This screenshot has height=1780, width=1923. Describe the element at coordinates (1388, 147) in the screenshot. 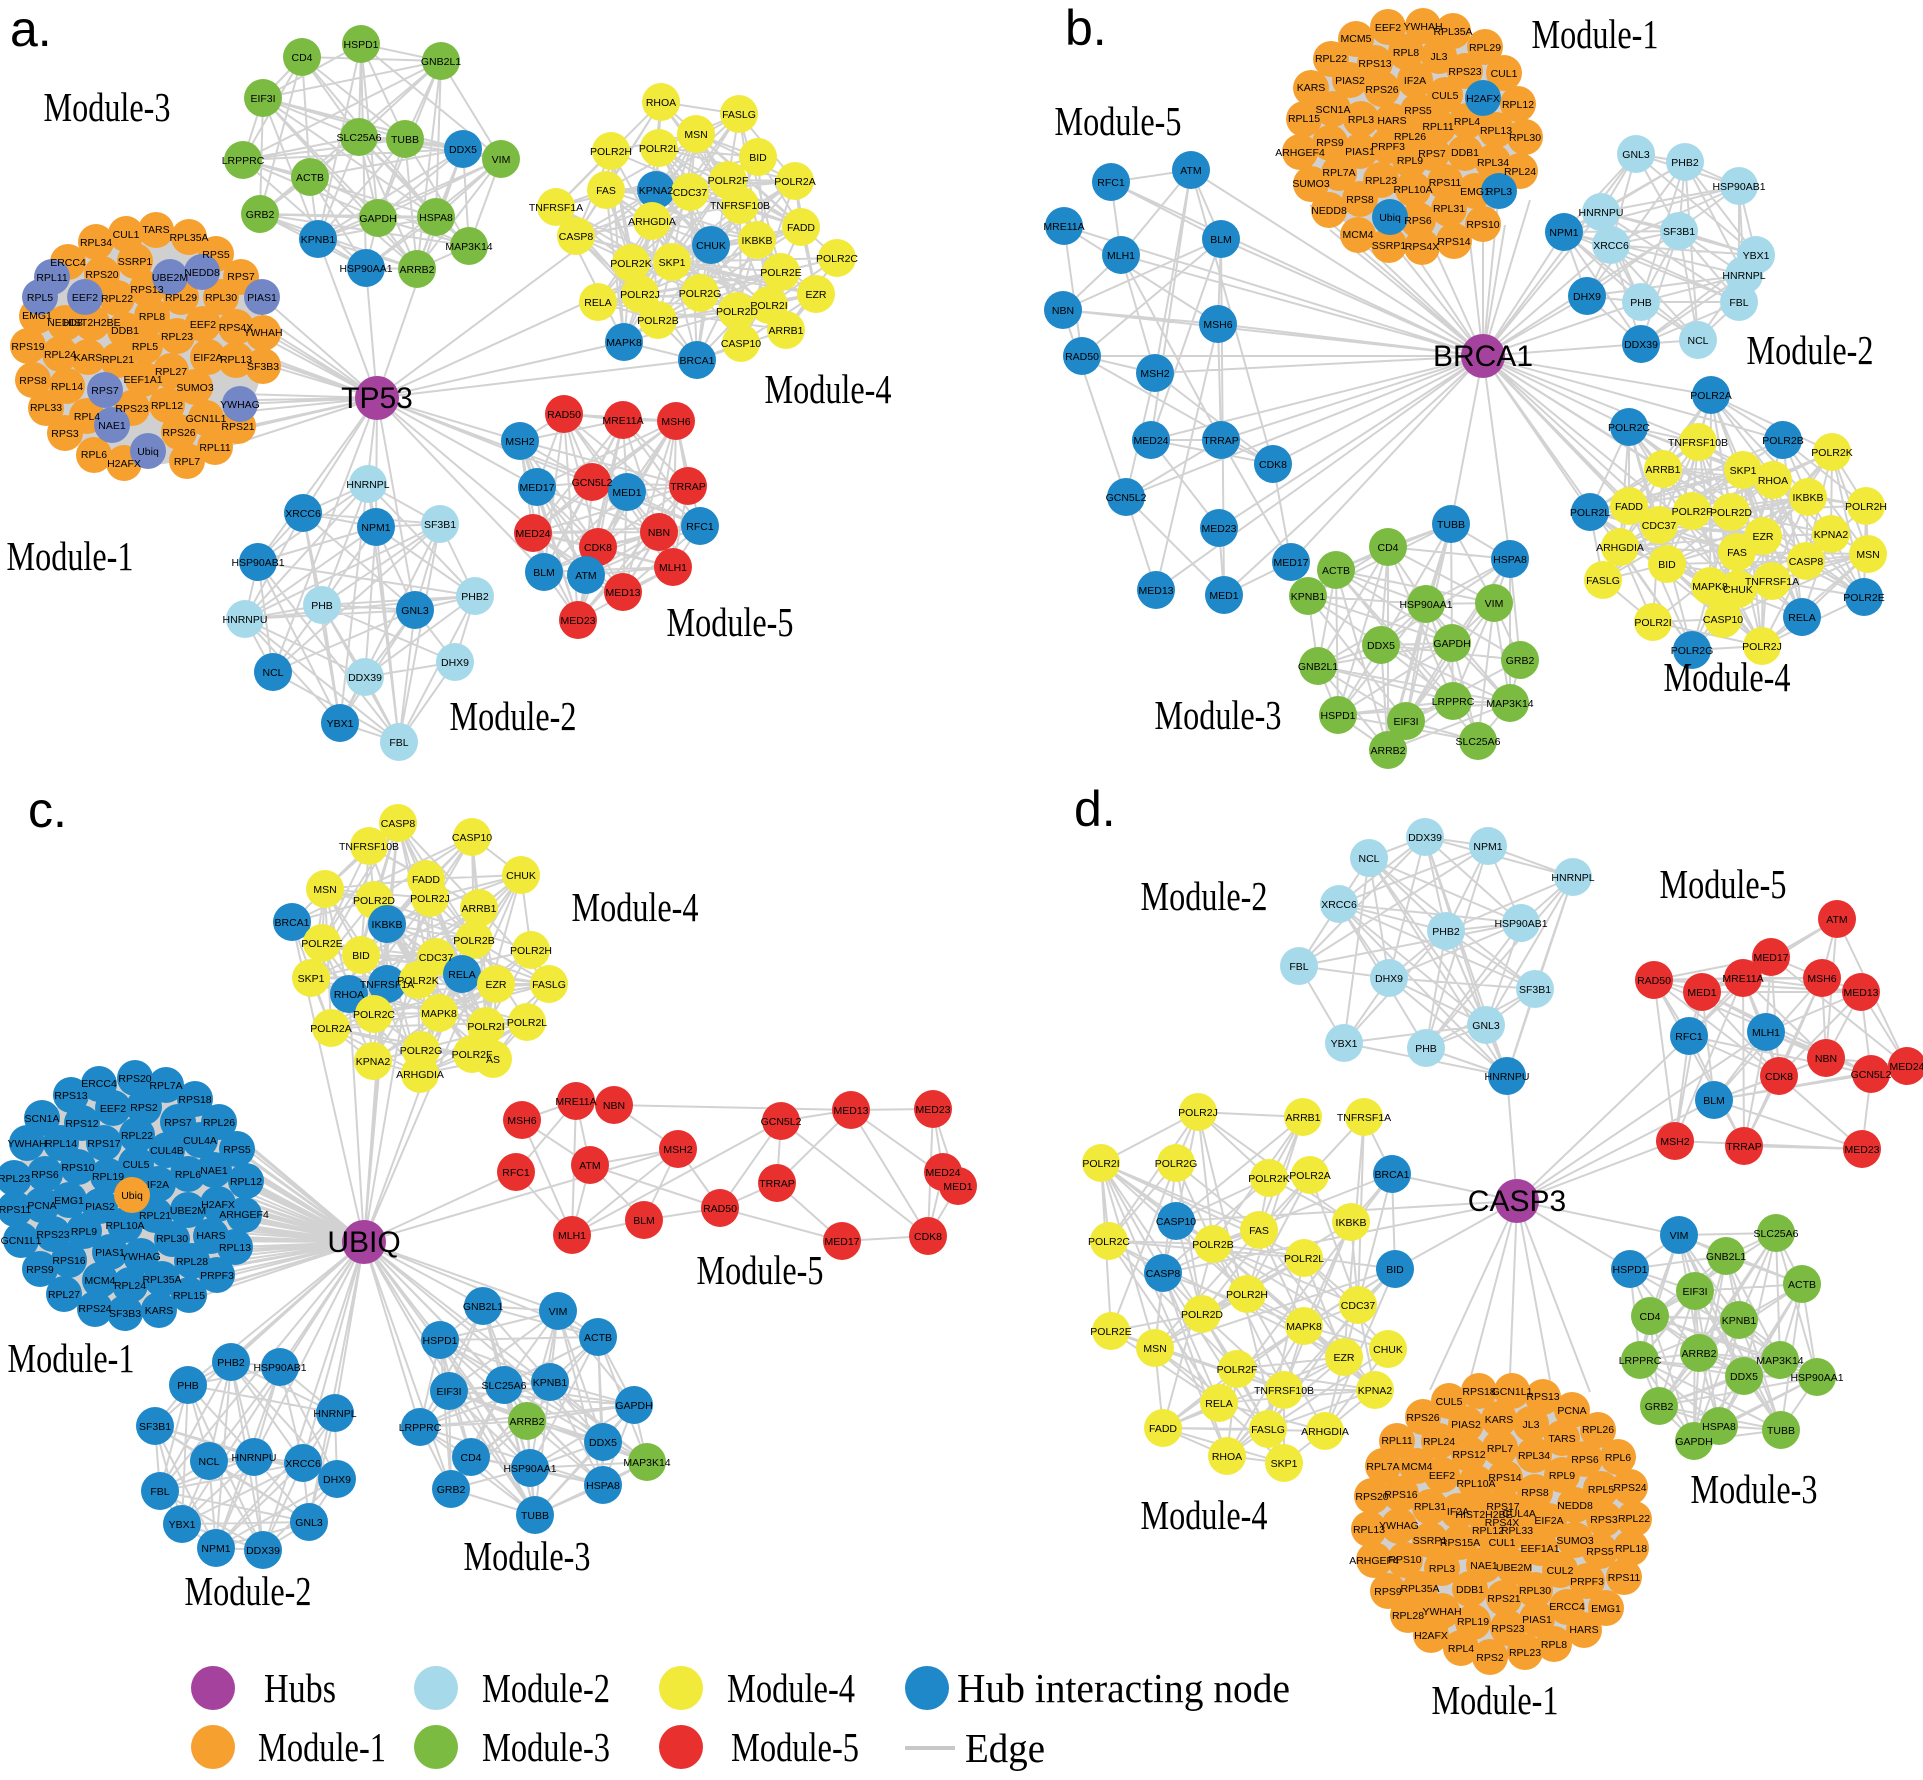

I see `svg-text: PRPF3` at that location.